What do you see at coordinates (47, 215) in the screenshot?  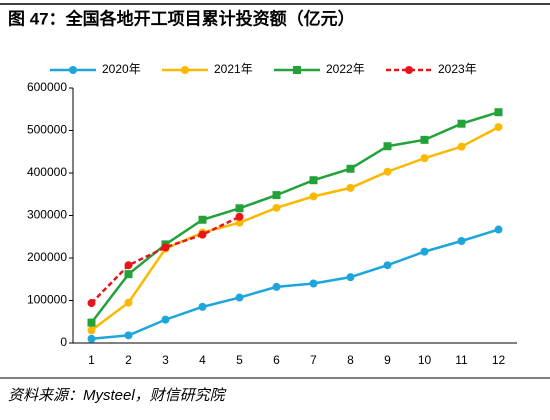 I see `y-tick-label: 300000` at bounding box center [47, 215].